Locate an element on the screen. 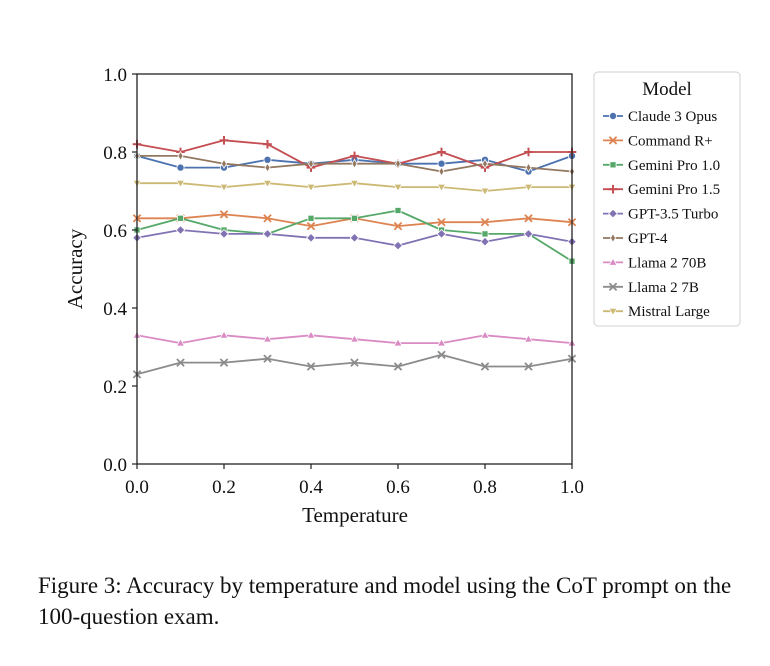 The width and height of the screenshot is (770, 666). y-tick-label: 1.0 is located at coordinates (115, 75).